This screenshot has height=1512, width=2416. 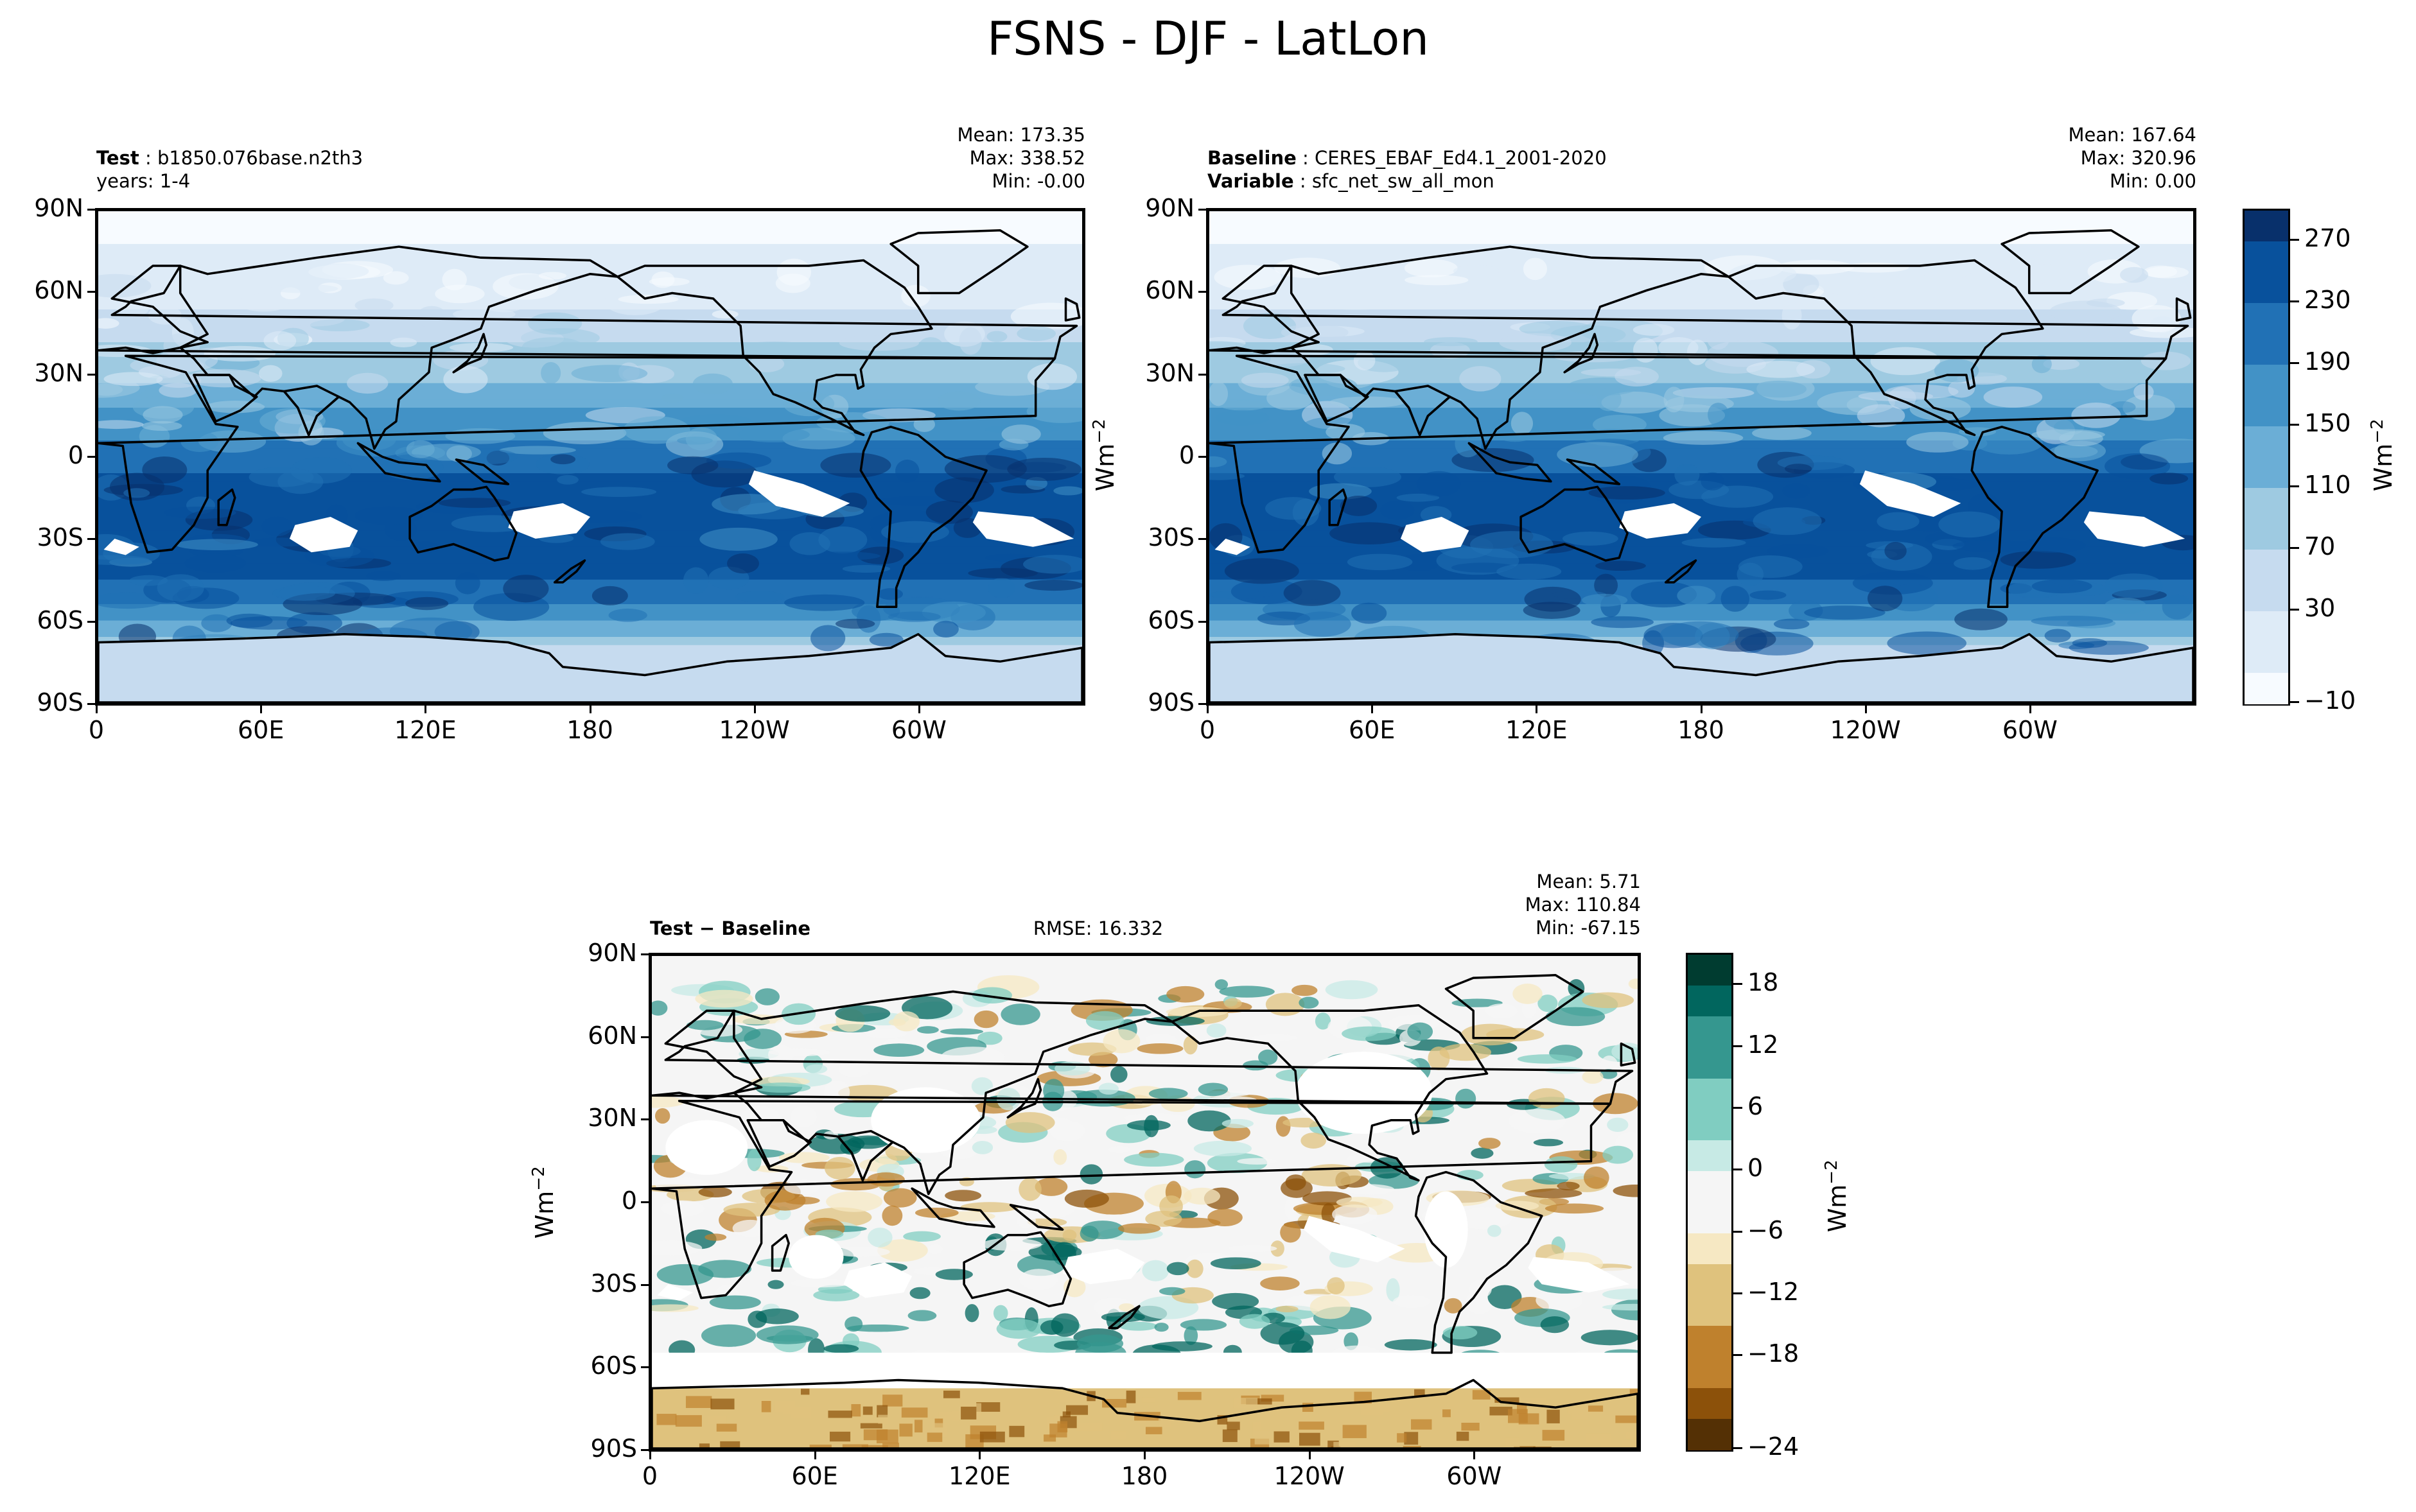 What do you see at coordinates (590, 668) in the screenshot?
I see `antarctica-fill` at bounding box center [590, 668].